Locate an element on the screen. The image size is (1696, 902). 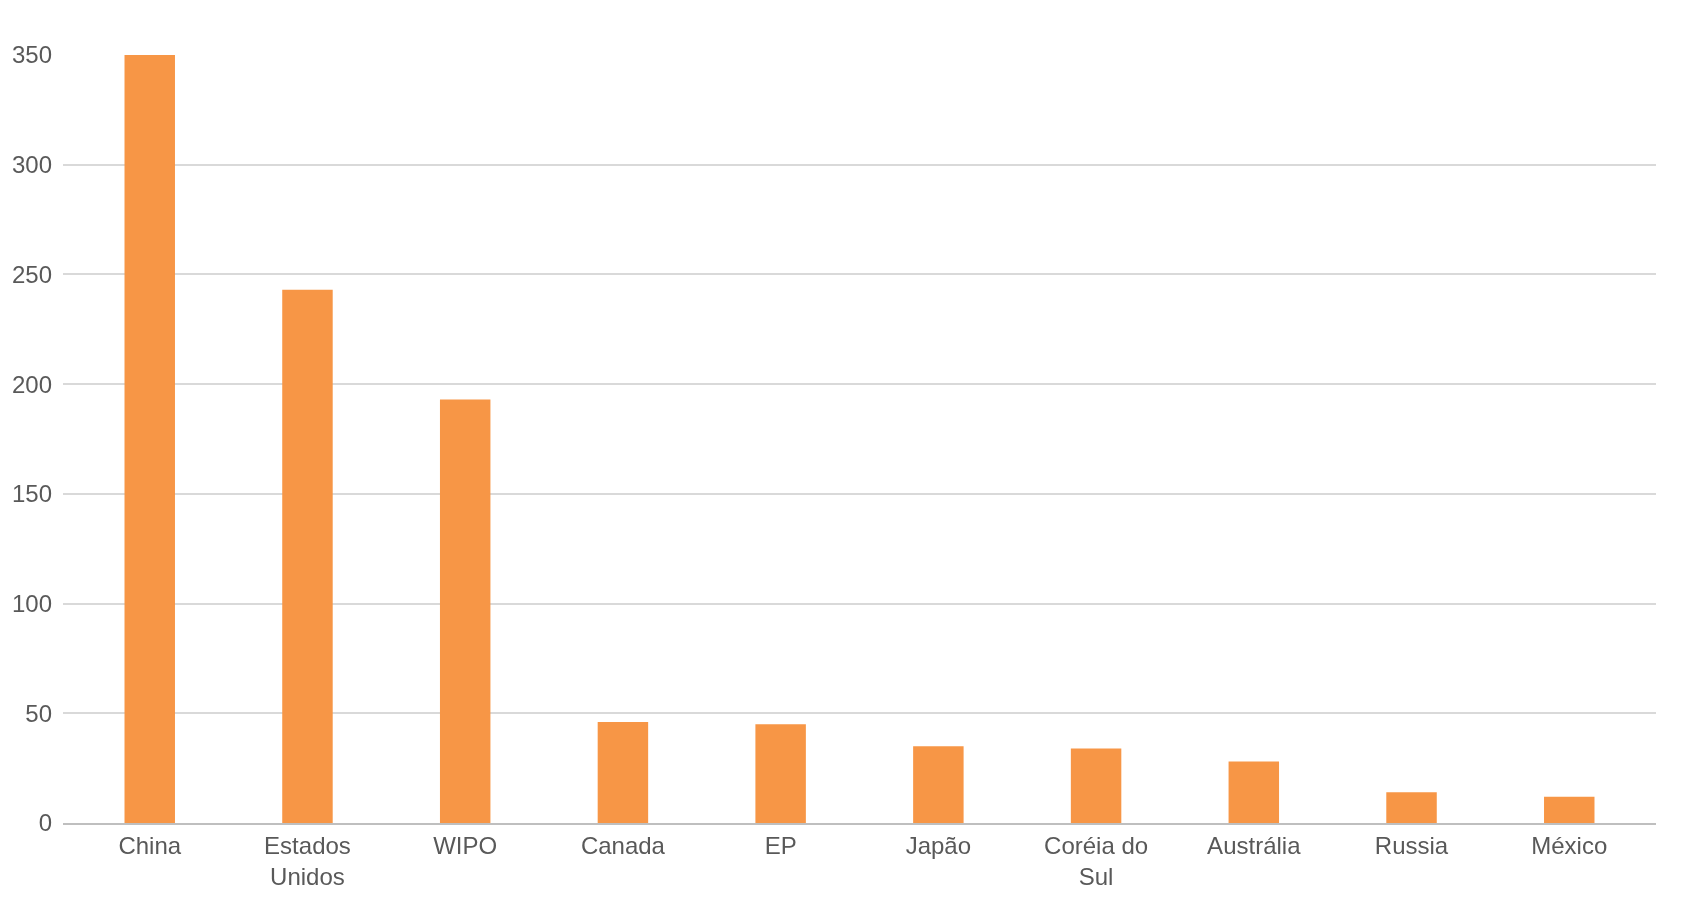
x-tick-label: Estados Unidos is located at coordinates (307, 860).